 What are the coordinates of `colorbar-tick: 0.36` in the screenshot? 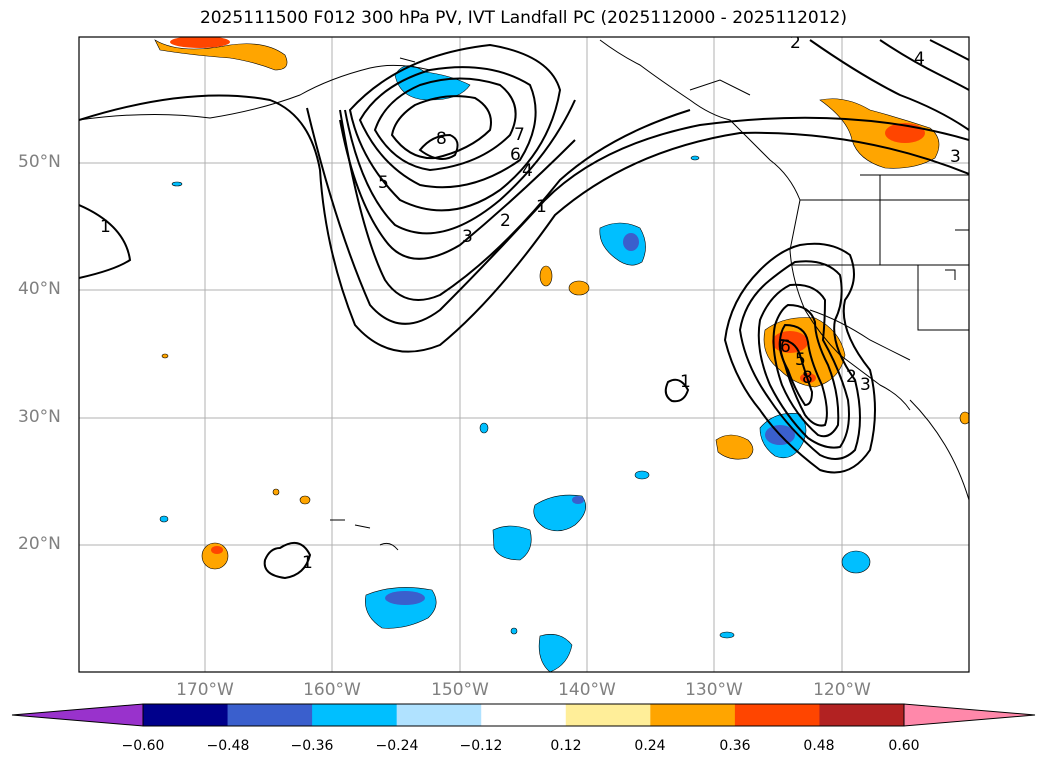 It's located at (735, 746).